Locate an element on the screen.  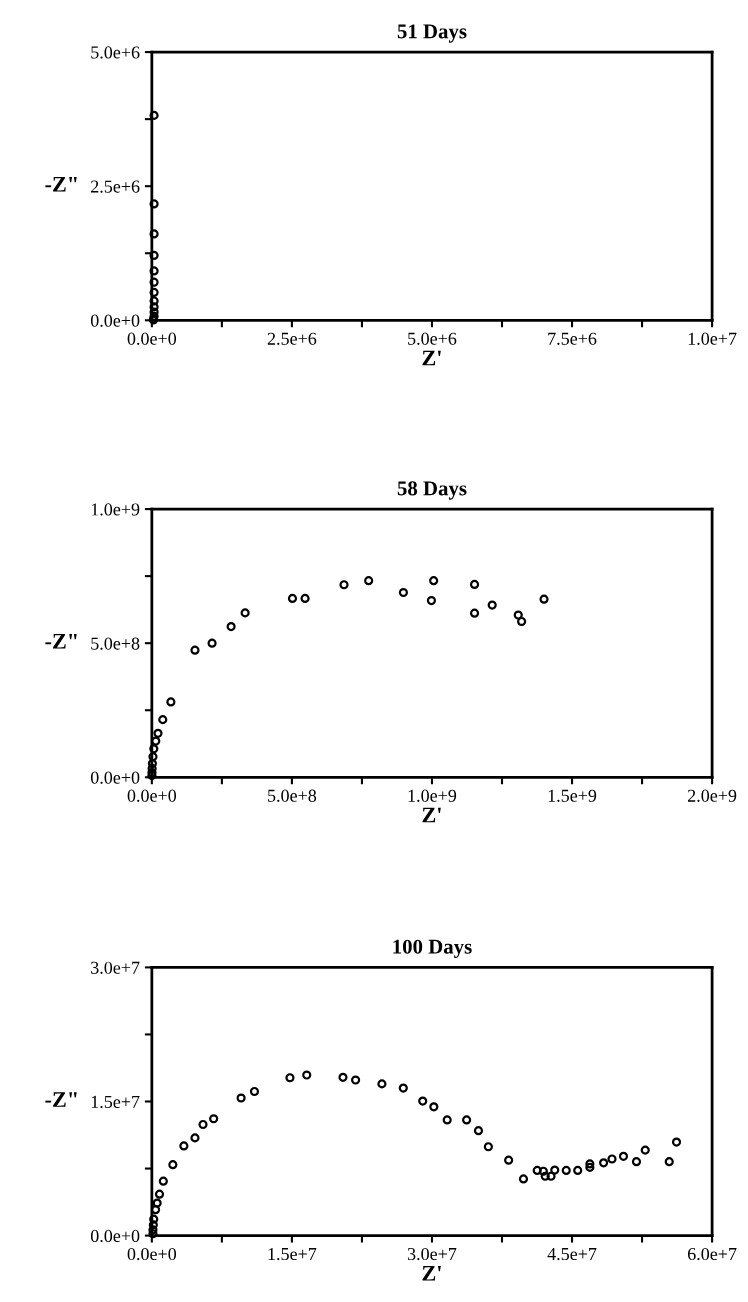
y-tick-label: 1.0e+9 is located at coordinates (115, 509).